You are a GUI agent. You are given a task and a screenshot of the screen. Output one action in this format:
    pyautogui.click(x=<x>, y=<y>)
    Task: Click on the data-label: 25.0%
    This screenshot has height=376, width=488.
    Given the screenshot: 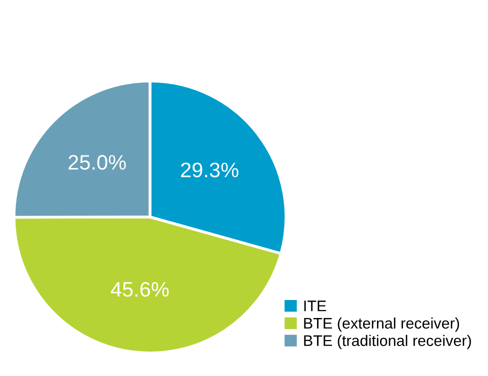 What is the action you would take?
    pyautogui.click(x=97, y=162)
    